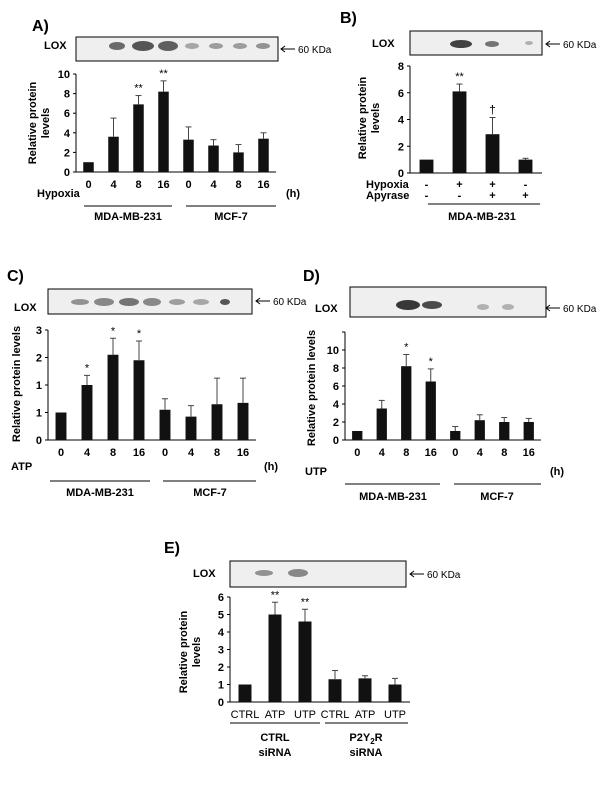  What do you see at coordinates (441, 95) in the screenshot?
I see `chart-1: 0 2 4 6 8 ** † B)` at bounding box center [441, 95].